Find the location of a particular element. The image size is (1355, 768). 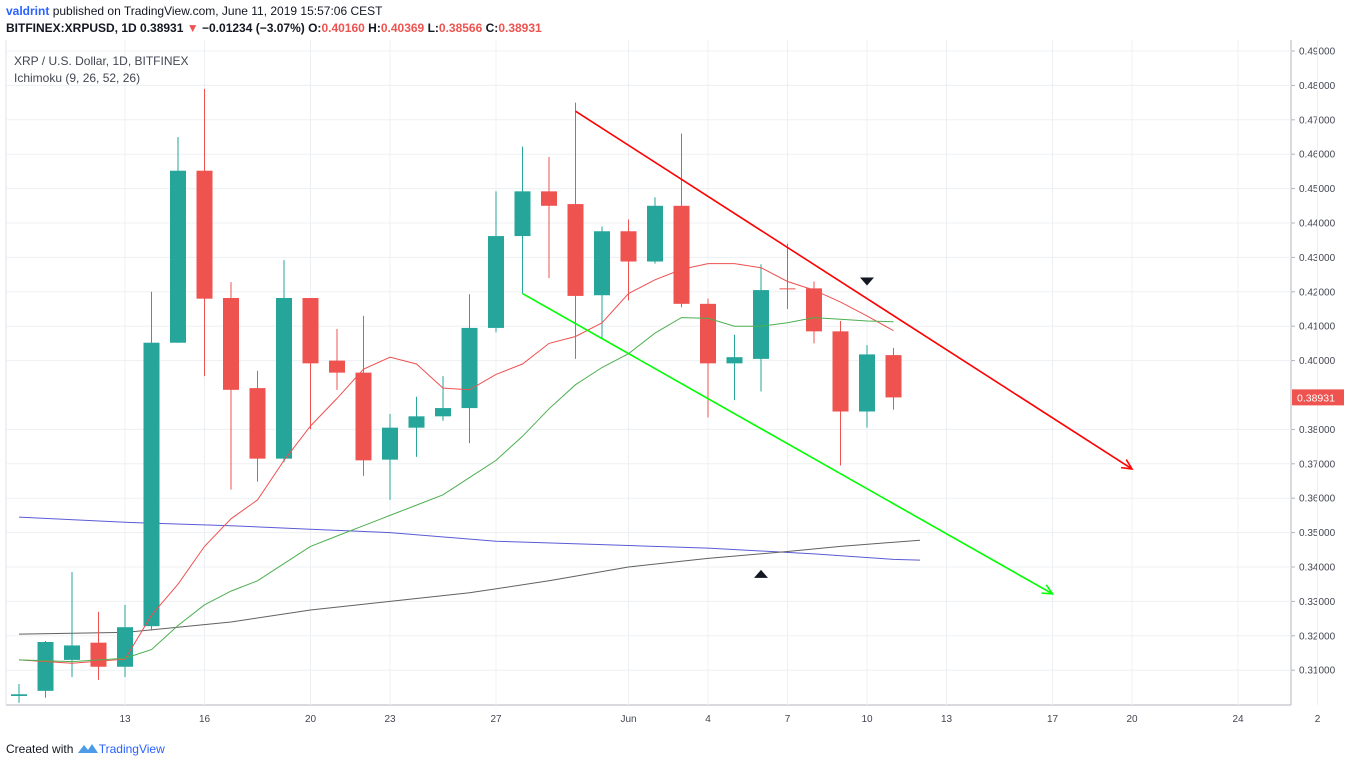

close-value: 0.38931 is located at coordinates (520, 28).